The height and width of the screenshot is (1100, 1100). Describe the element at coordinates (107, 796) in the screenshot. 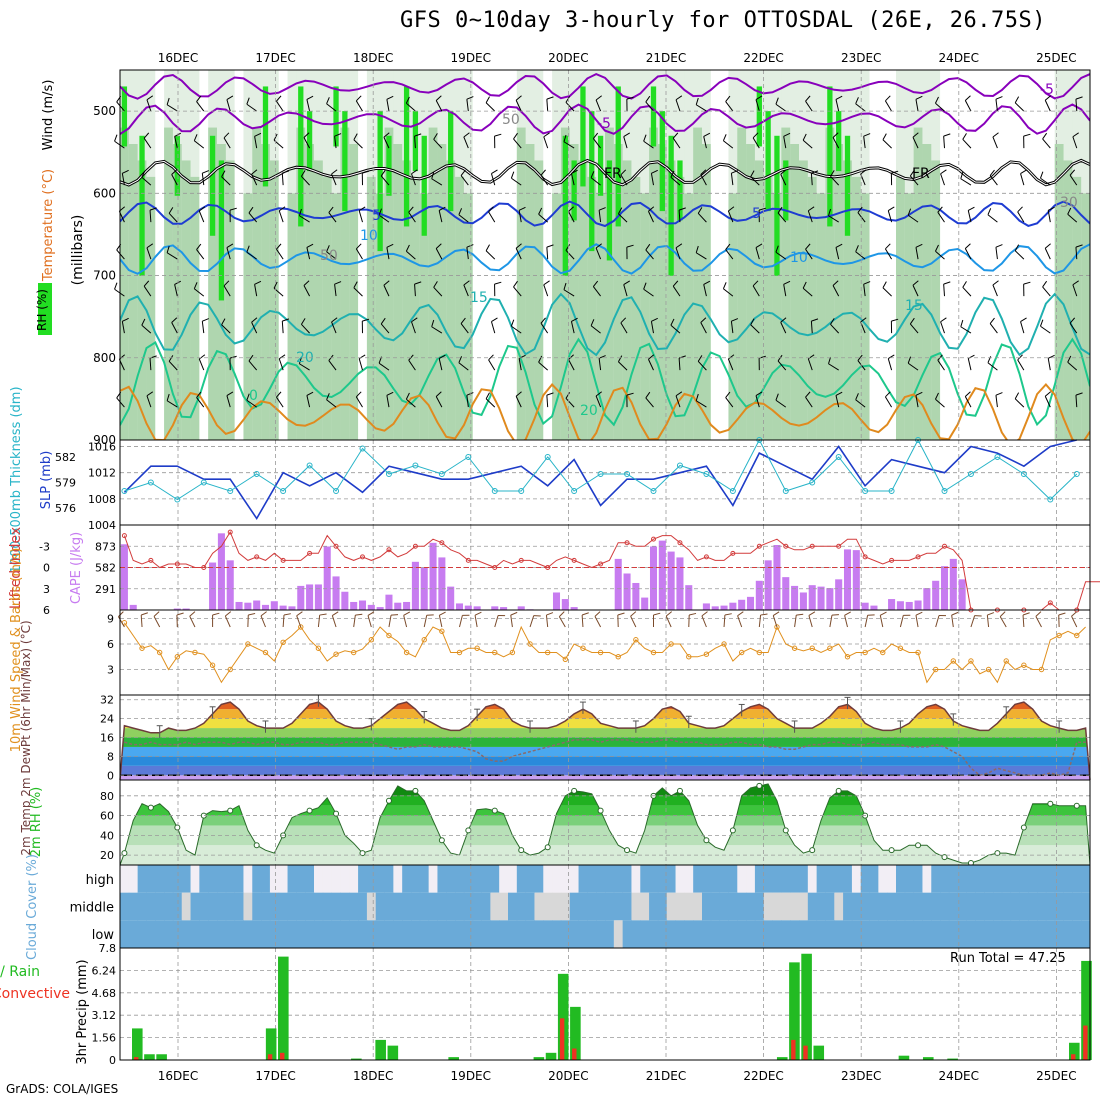

I see `rh-tick-label: 80` at that location.